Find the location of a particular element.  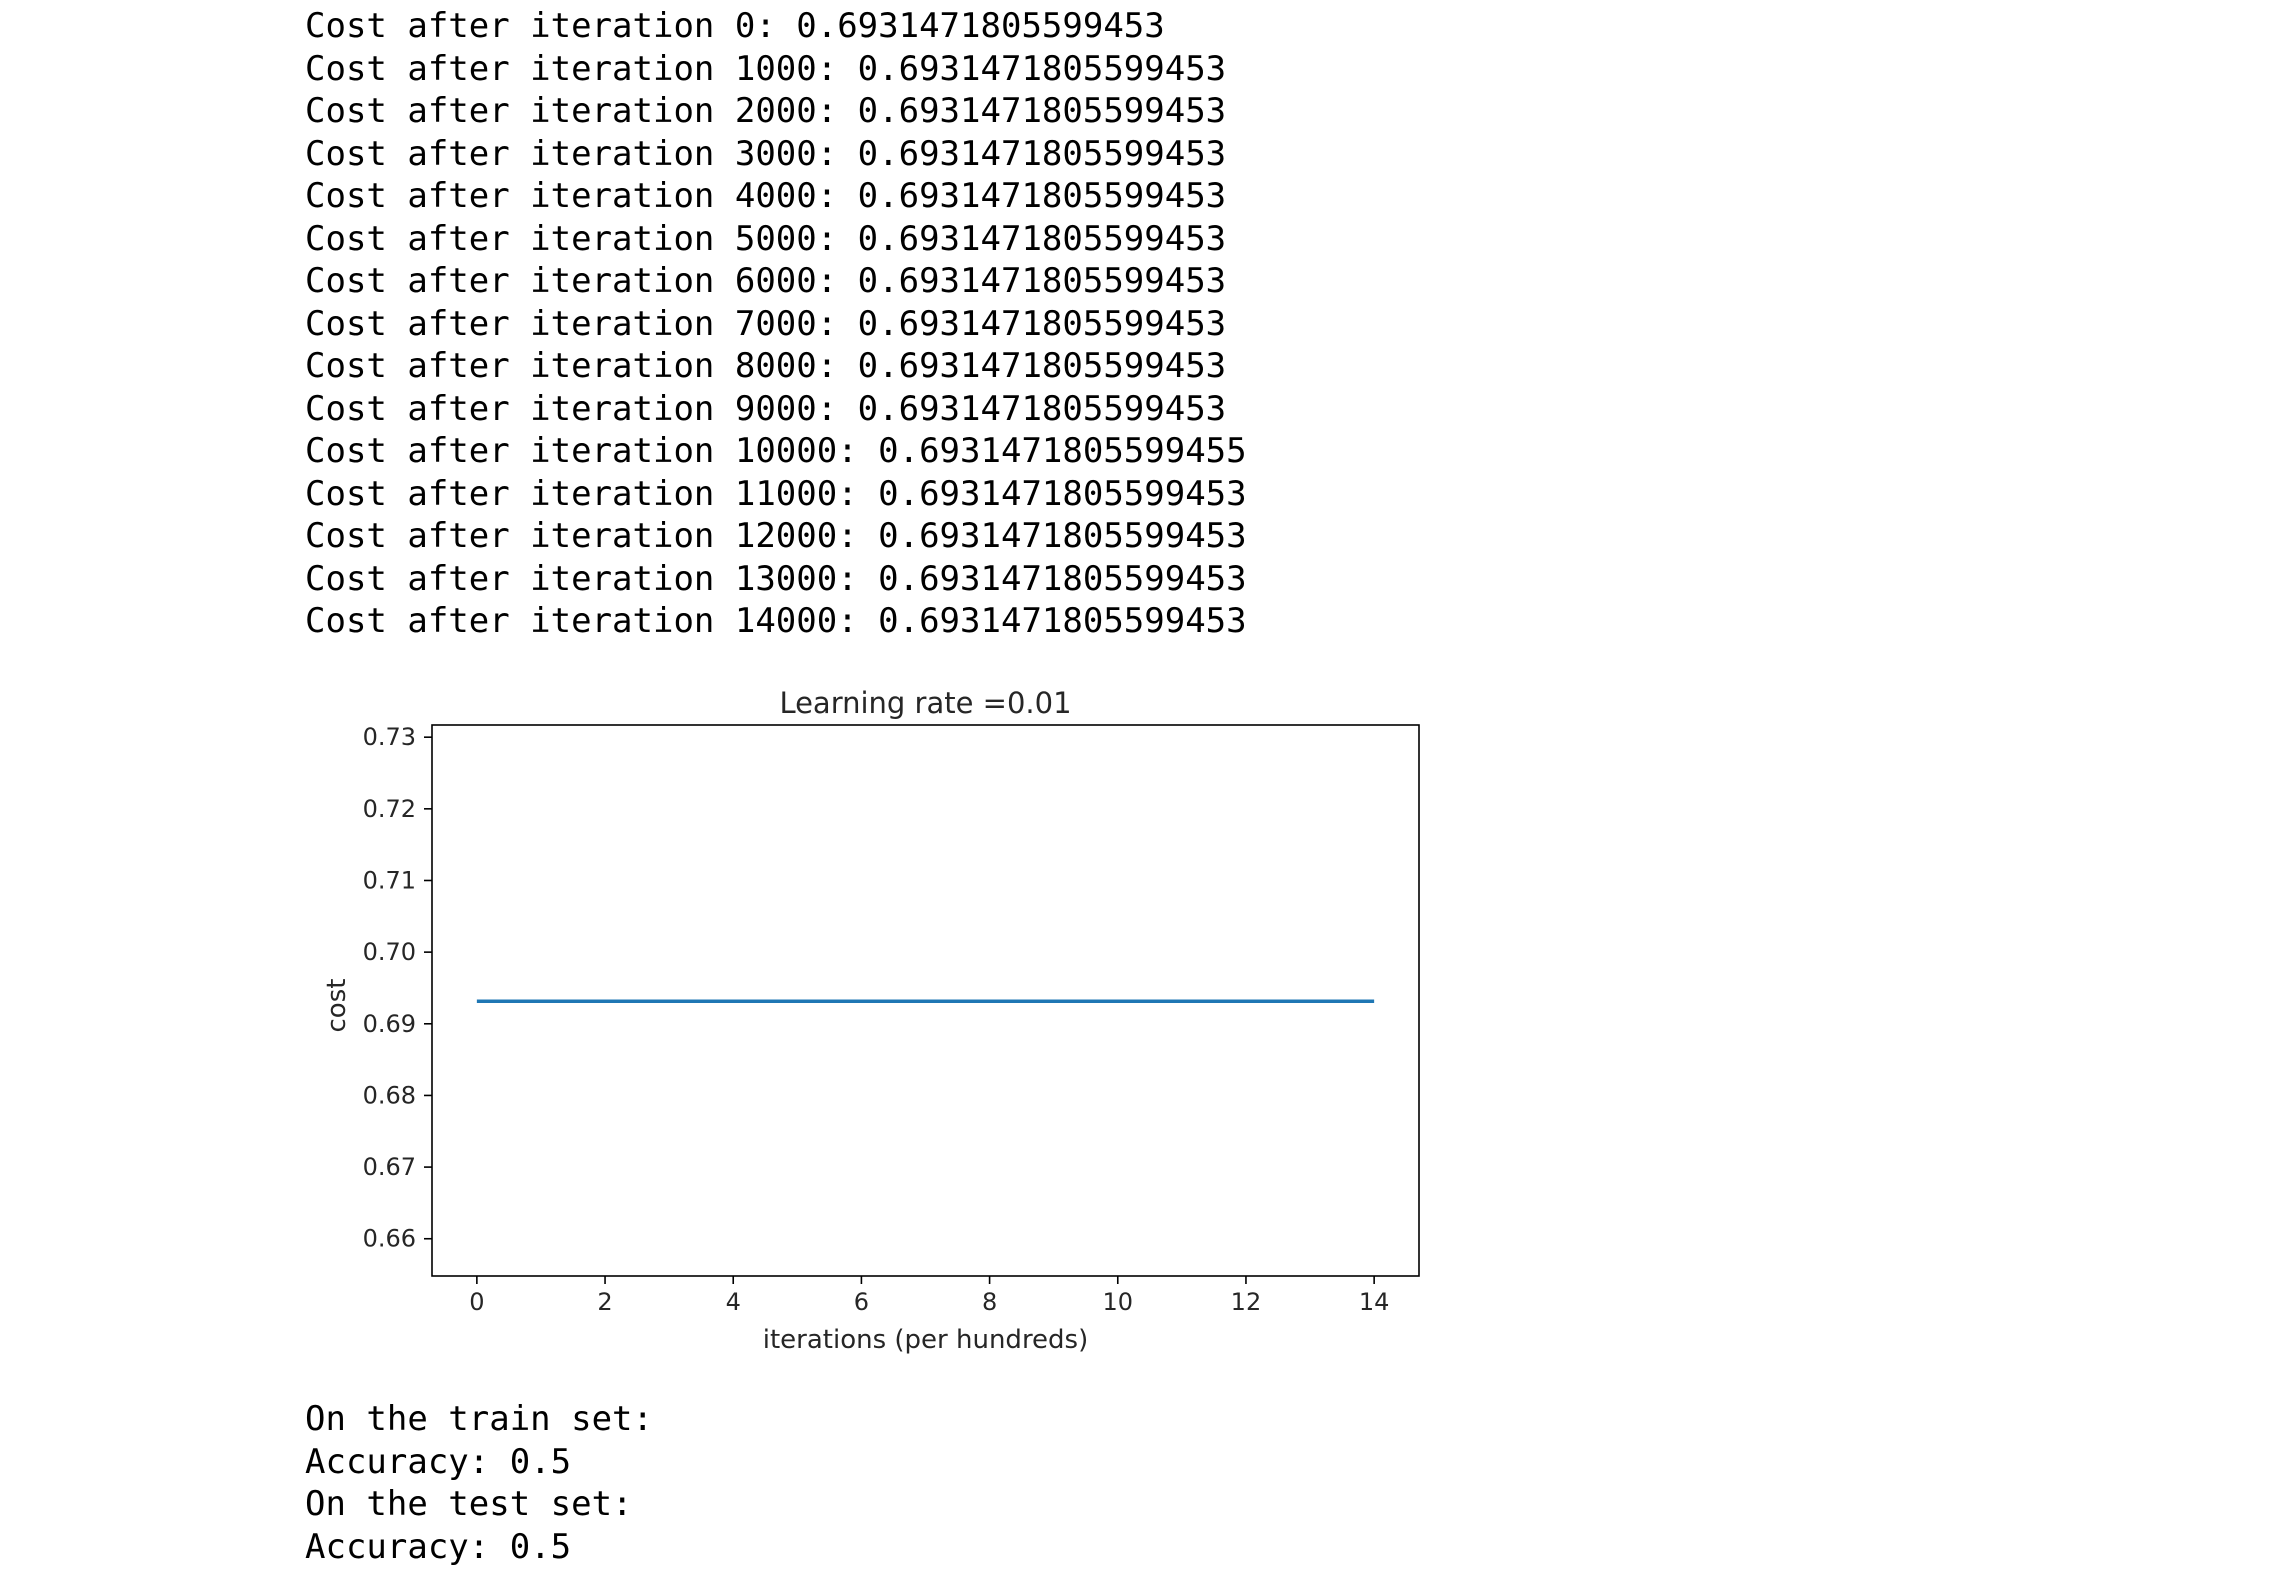

result-line: On the train set: is located at coordinates (479, 1419).